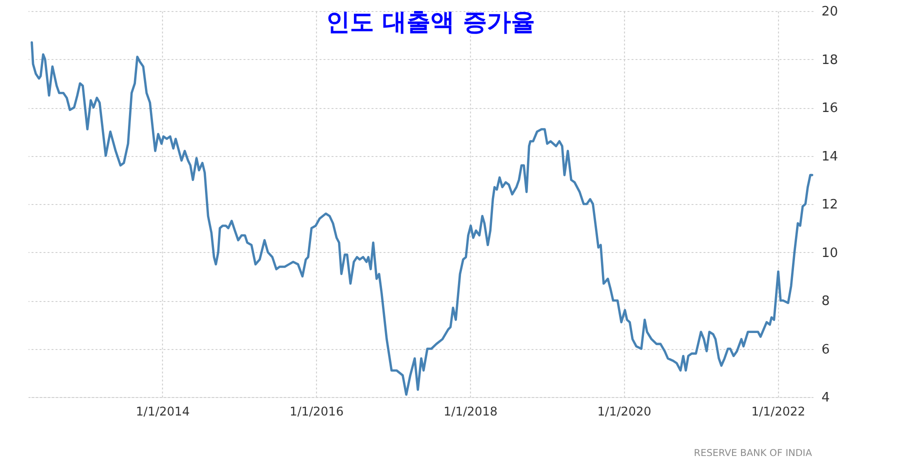 This screenshot has height=471, width=903. I want to click on y-tick-label: 20, so click(830, 12).